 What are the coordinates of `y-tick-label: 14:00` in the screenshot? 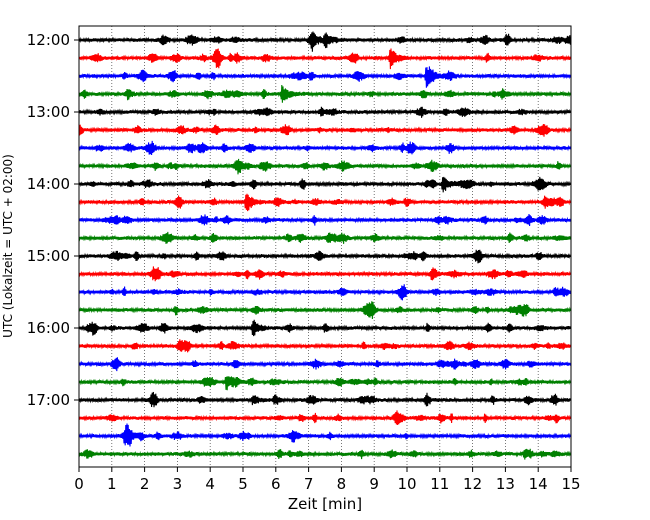 It's located at (48, 184).